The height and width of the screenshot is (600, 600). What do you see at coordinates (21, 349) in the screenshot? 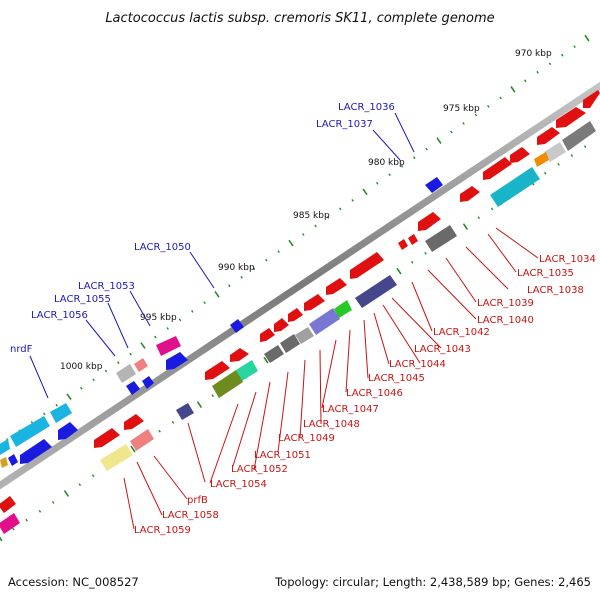
I see `gene-label-nrdf: nrdF` at bounding box center [21, 349].